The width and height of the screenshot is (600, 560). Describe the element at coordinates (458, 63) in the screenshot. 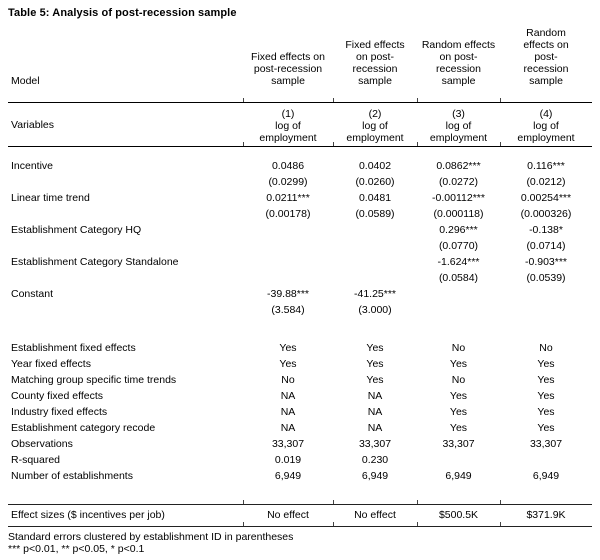

I see `column-header-3: Random effects on post- recession sample` at that location.